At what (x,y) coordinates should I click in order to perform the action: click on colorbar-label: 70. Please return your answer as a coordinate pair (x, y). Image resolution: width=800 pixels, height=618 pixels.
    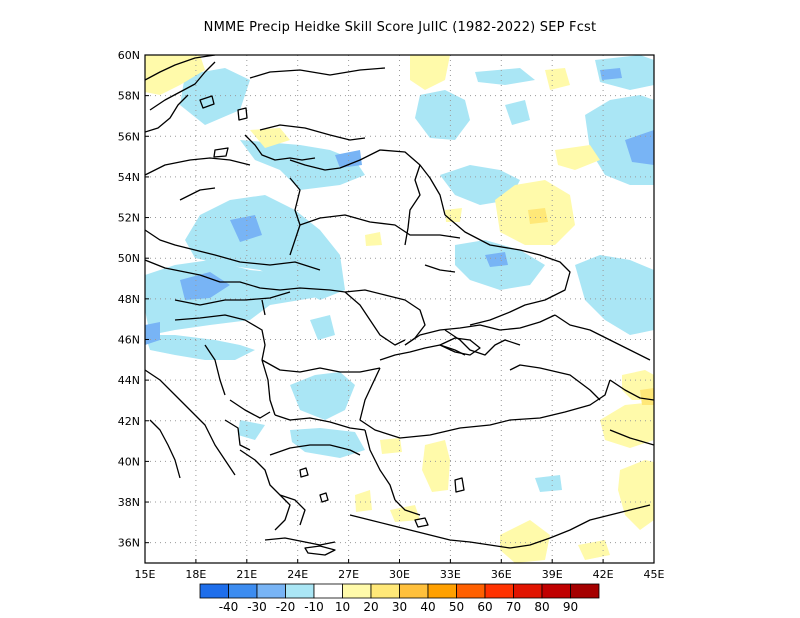
    Looking at the image, I should click on (513, 607).